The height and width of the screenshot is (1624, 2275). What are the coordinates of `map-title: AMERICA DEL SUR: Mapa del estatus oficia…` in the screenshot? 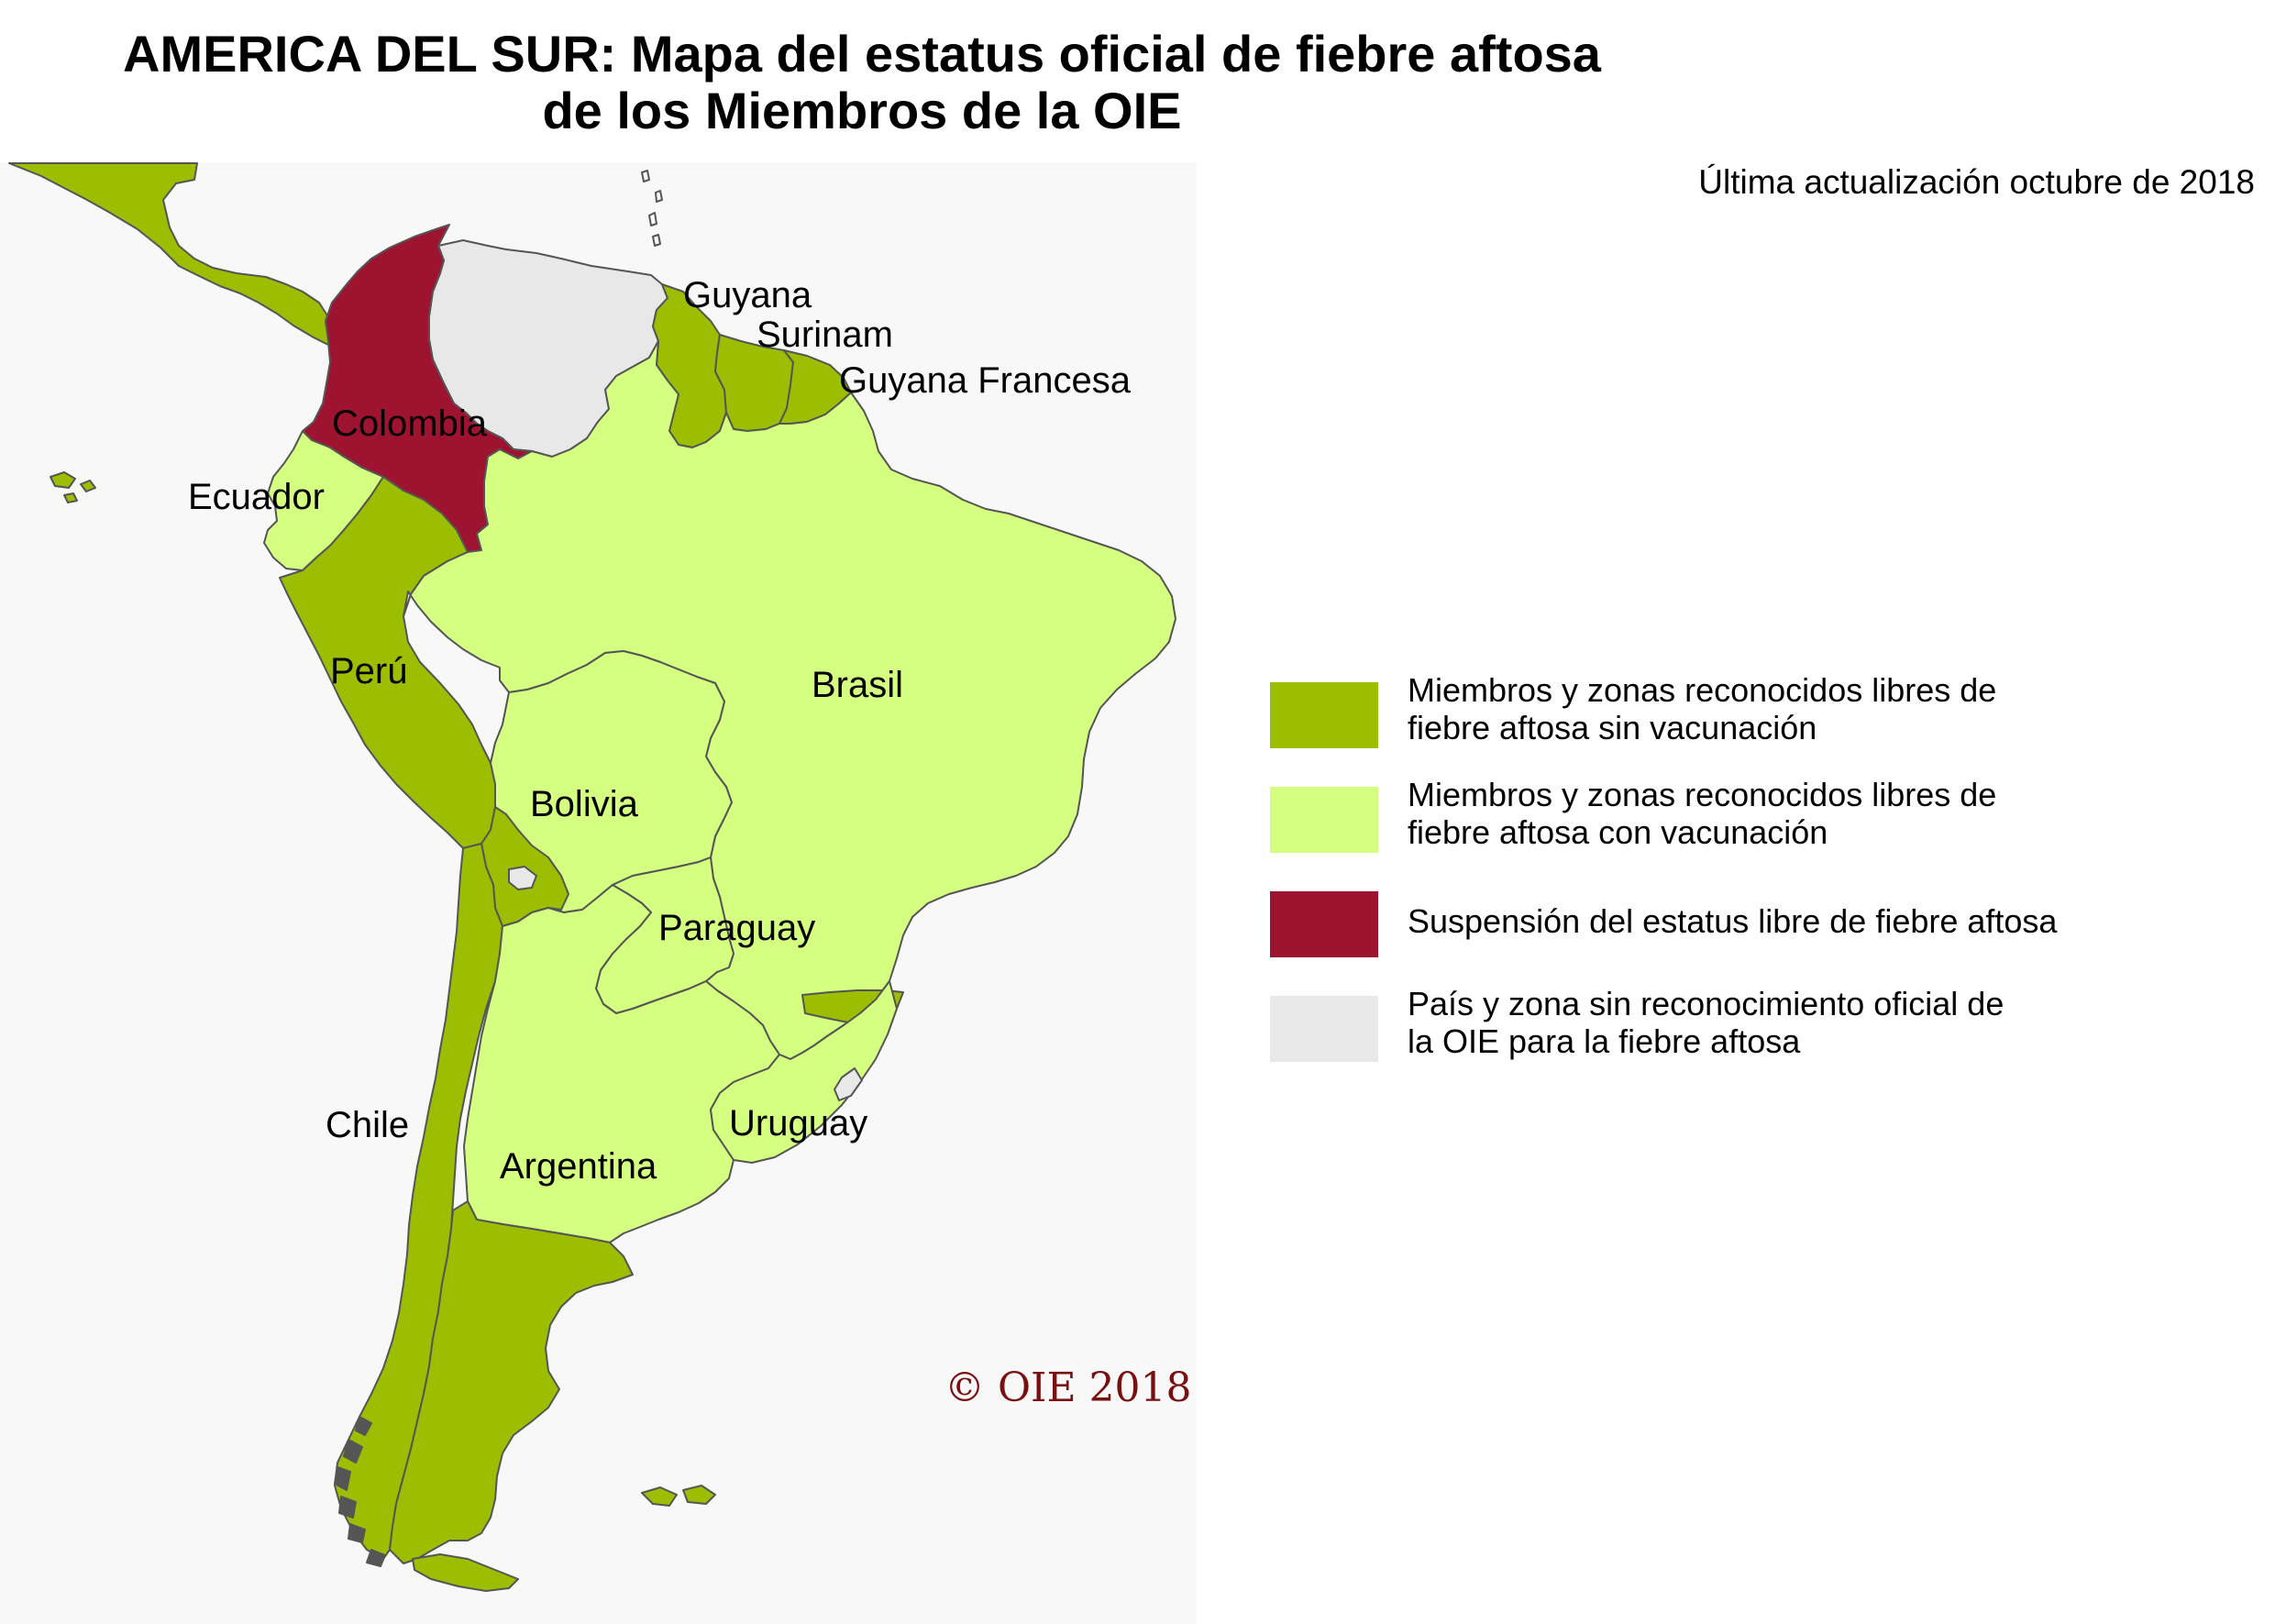 It's located at (862, 82).